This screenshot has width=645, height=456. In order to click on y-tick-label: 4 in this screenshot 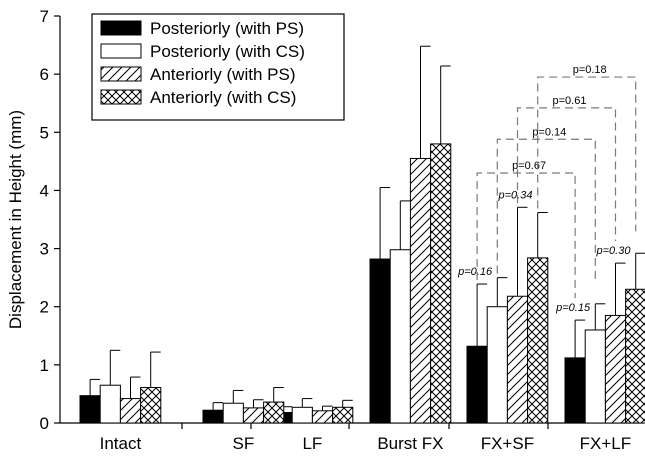, I will do `click(44, 190)`.